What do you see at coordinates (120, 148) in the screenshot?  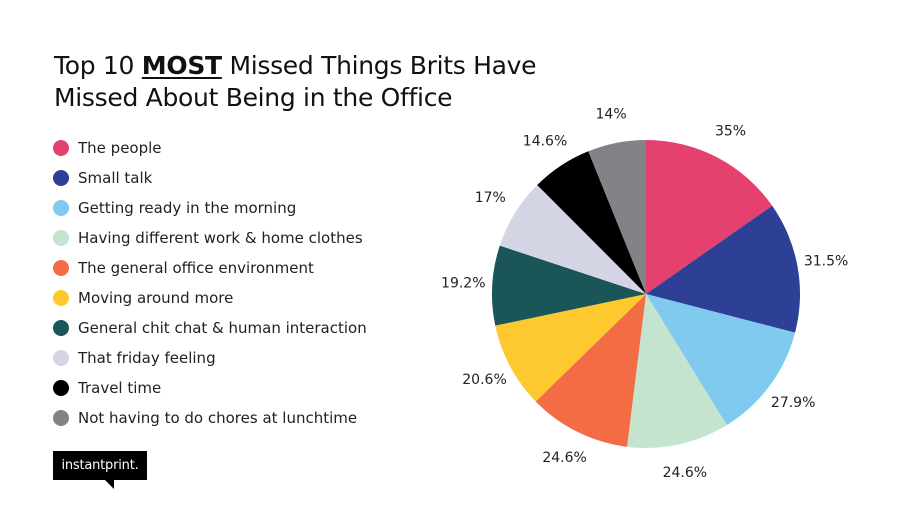 I see `legend-label: The people` at bounding box center [120, 148].